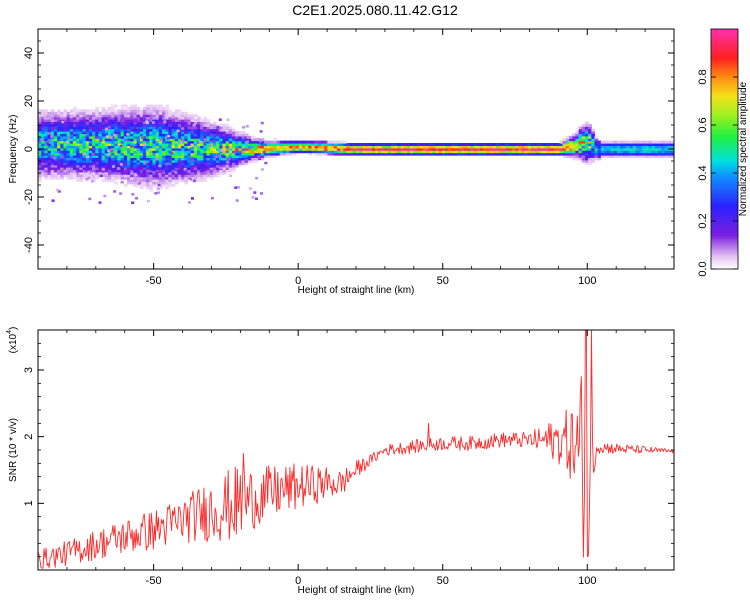 The width and height of the screenshot is (750, 600). What do you see at coordinates (724, 149) in the screenshot?
I see `colorbar-frame` at bounding box center [724, 149].